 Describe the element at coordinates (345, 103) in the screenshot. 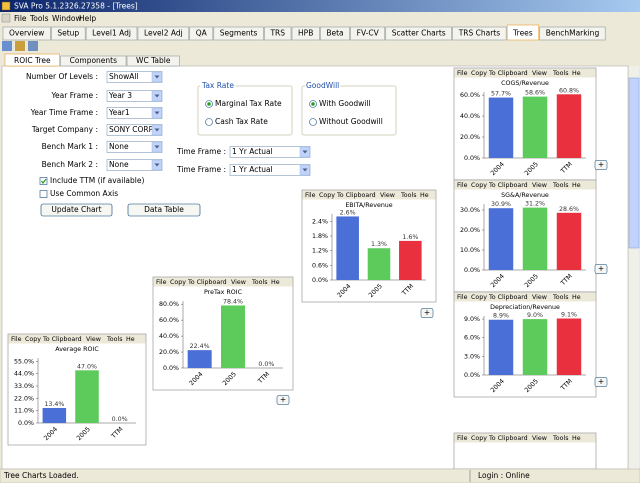

I see `radio-label: With Goodwill` at that location.